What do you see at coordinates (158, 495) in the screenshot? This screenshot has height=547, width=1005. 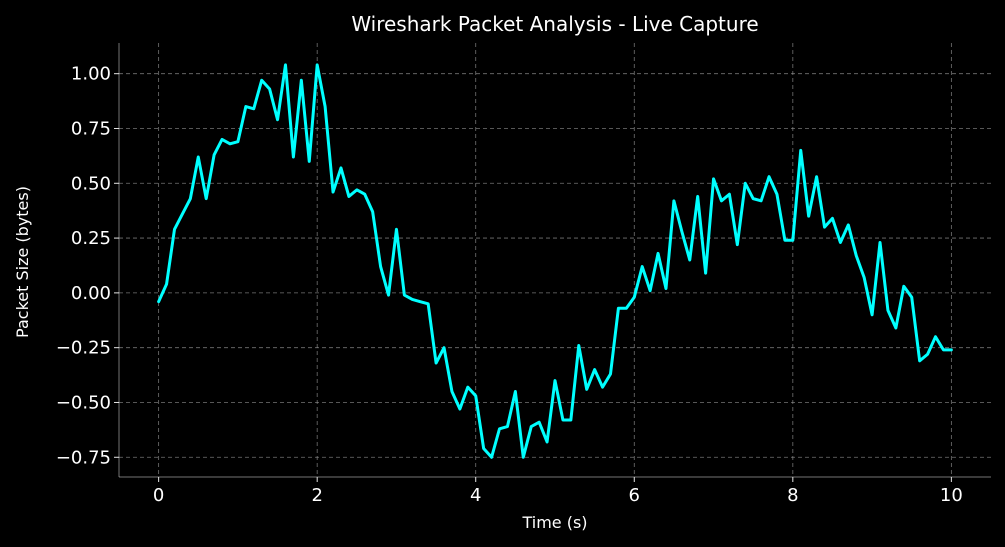 I see `x-tick-label: 0` at bounding box center [158, 495].